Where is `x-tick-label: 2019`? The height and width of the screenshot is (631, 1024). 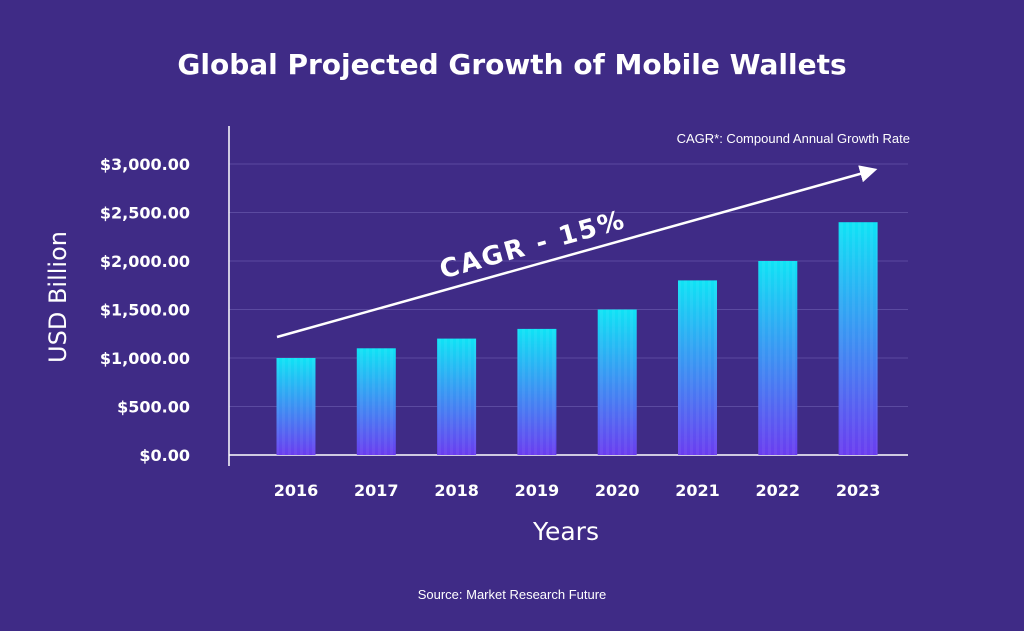 x-tick-label: 2019 is located at coordinates (537, 490).